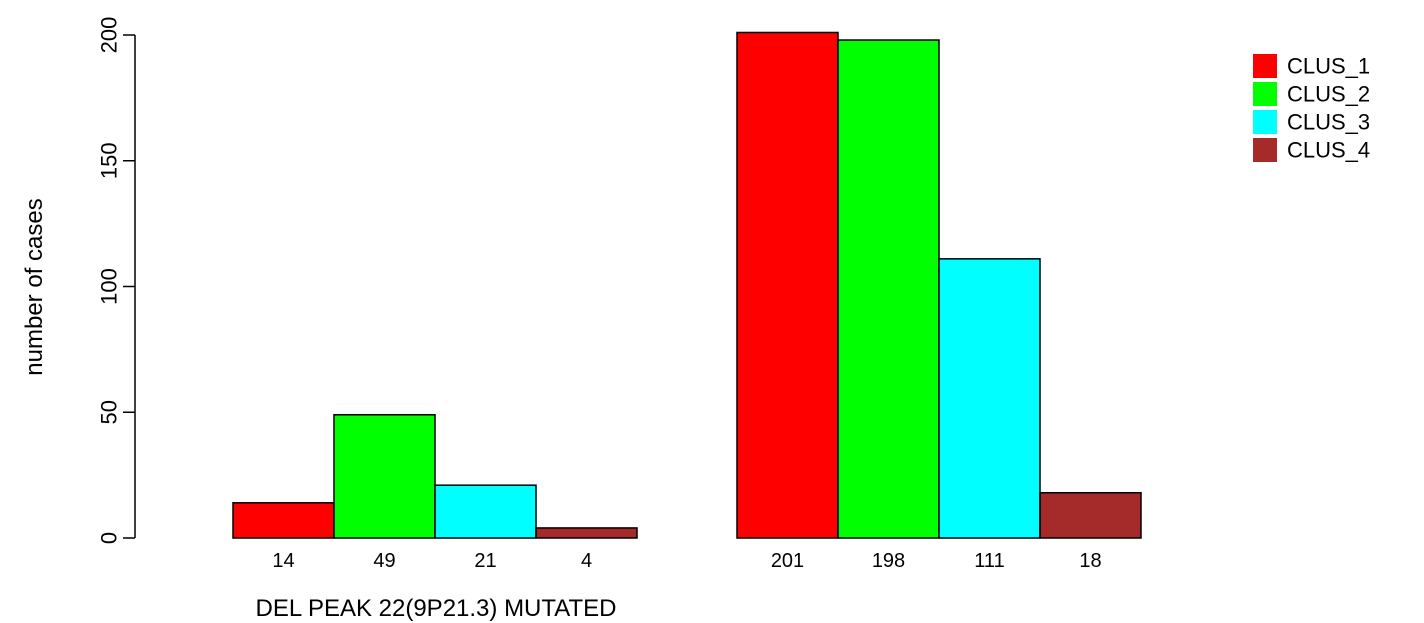 The height and width of the screenshot is (623, 1424). I want to click on bar-count-label: 21, so click(485, 561).